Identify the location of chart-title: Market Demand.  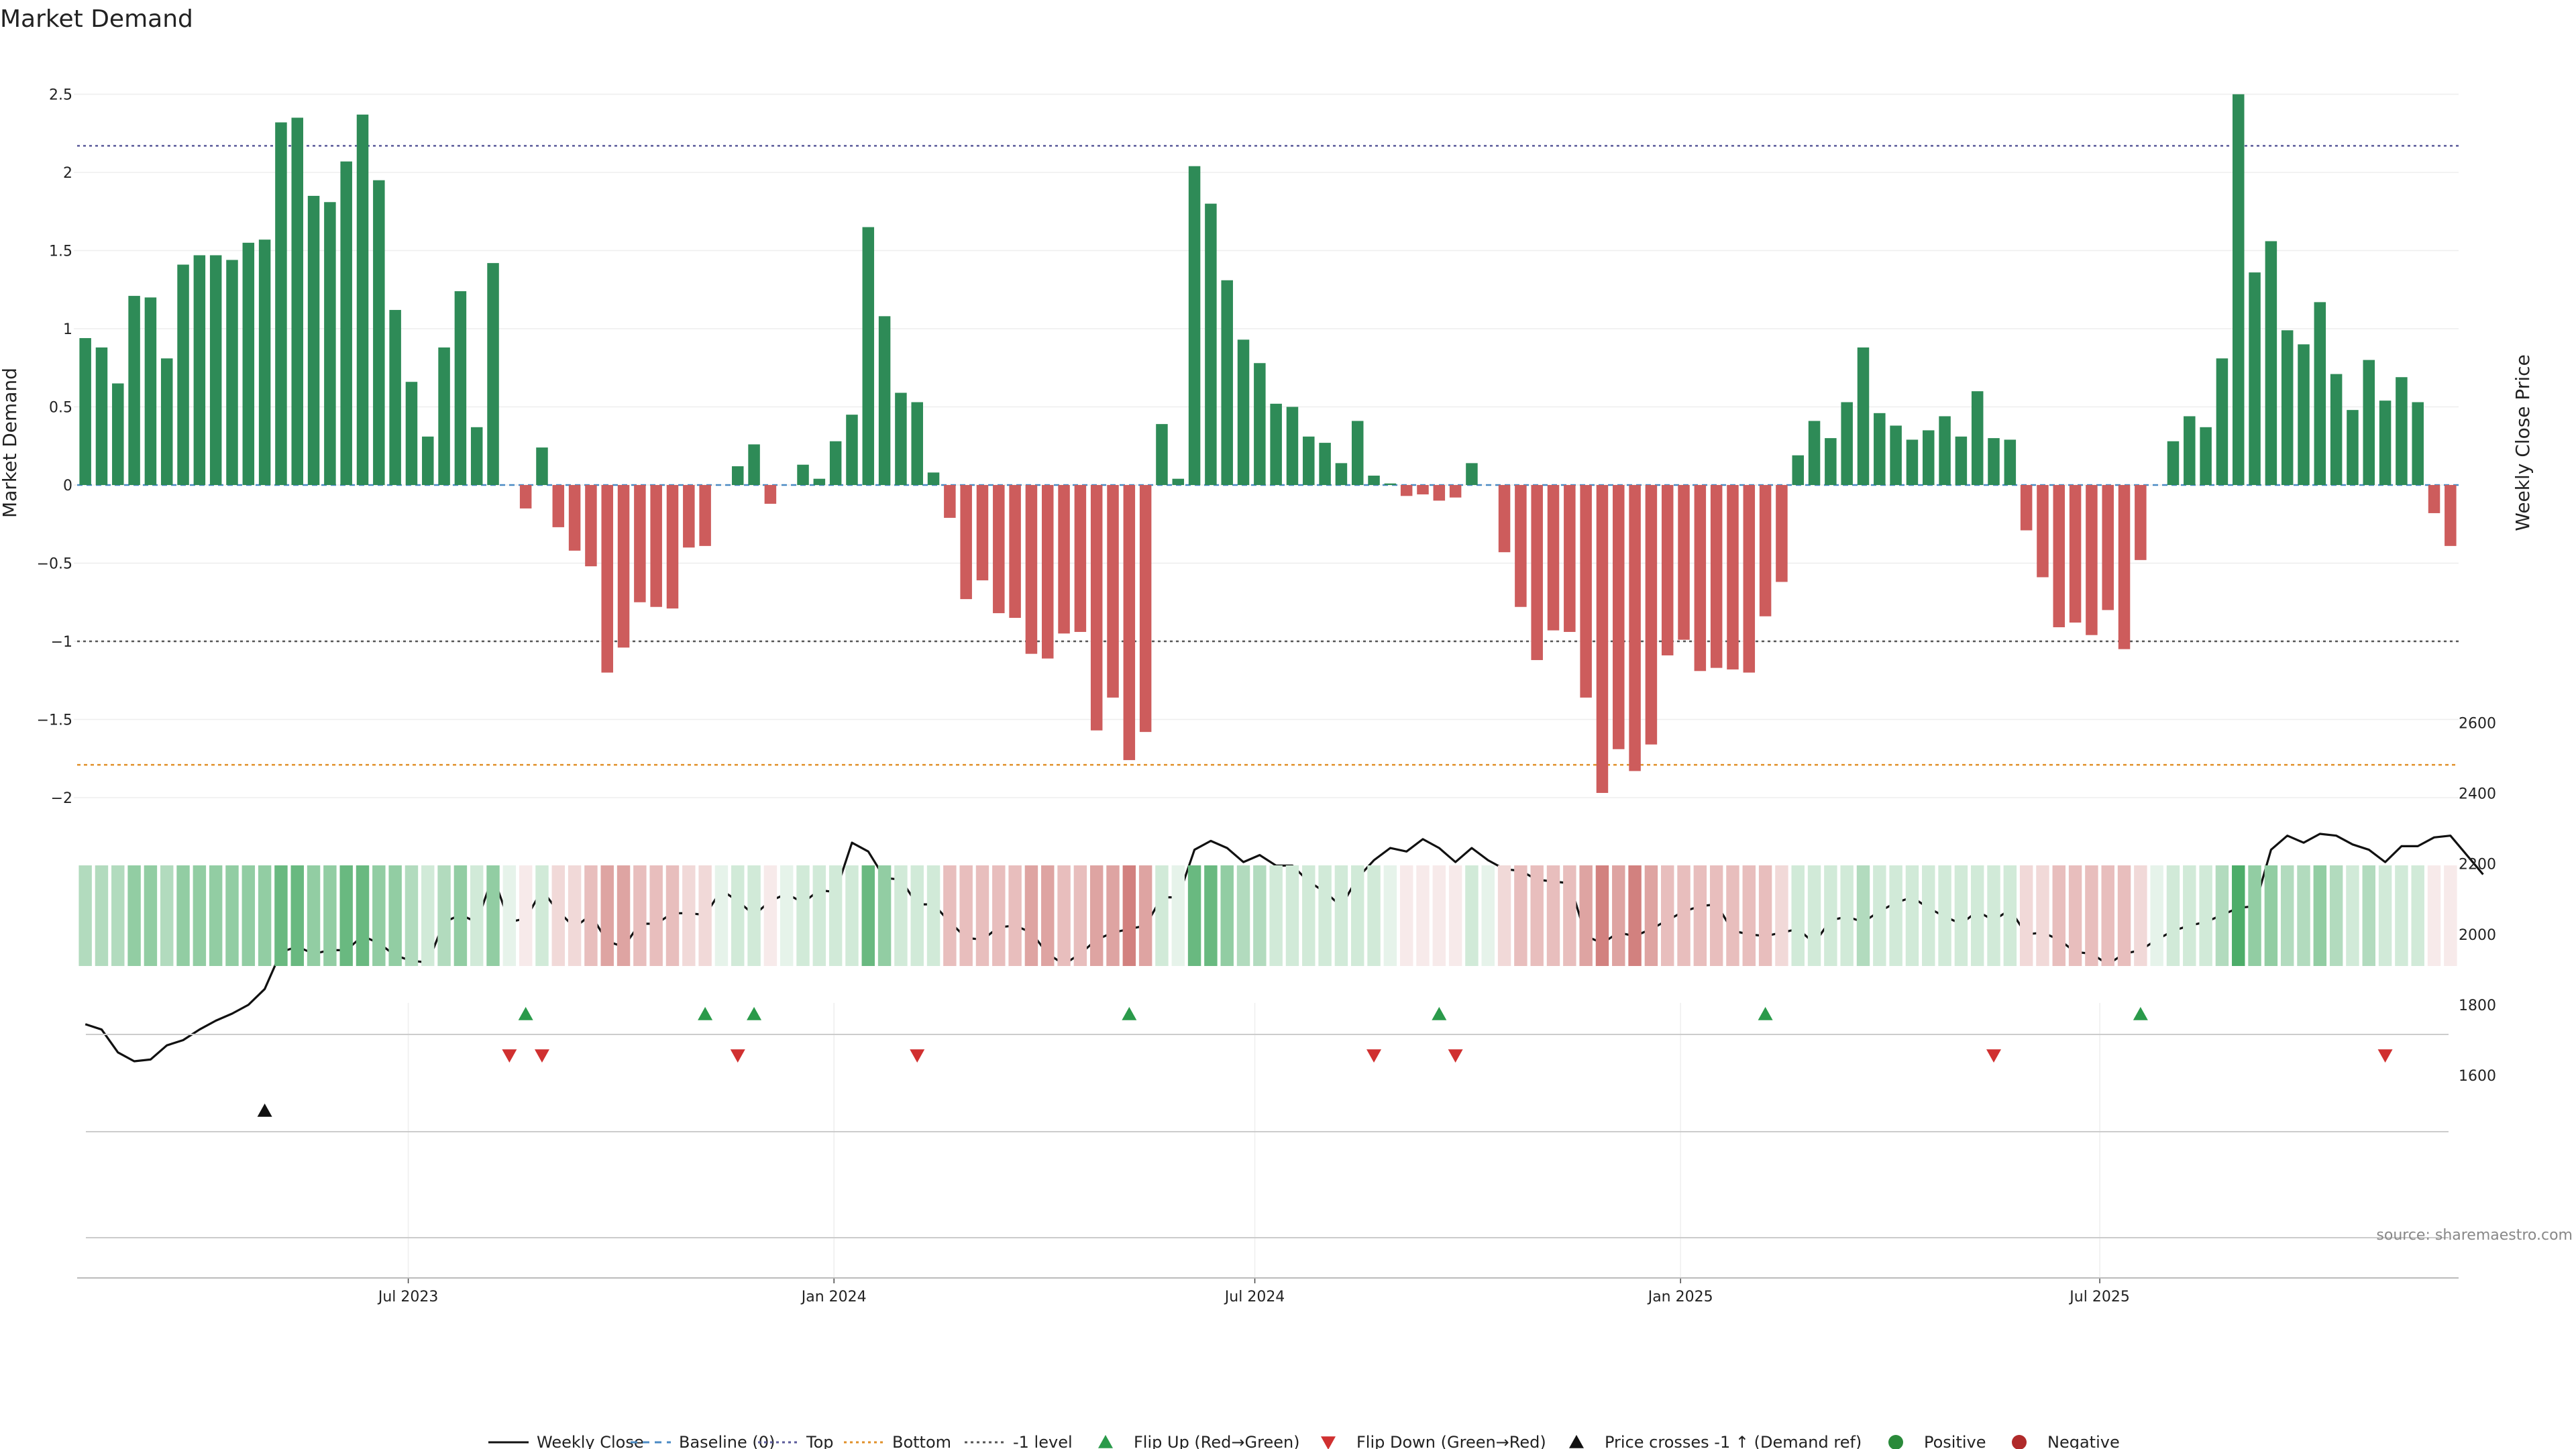
(96, 19).